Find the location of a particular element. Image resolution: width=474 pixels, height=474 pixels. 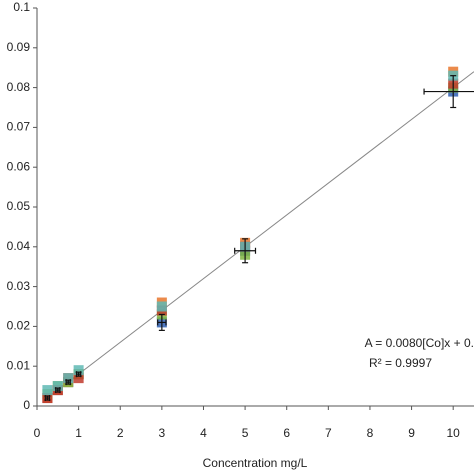

x-tick-label: 7 is located at coordinates (328, 433).